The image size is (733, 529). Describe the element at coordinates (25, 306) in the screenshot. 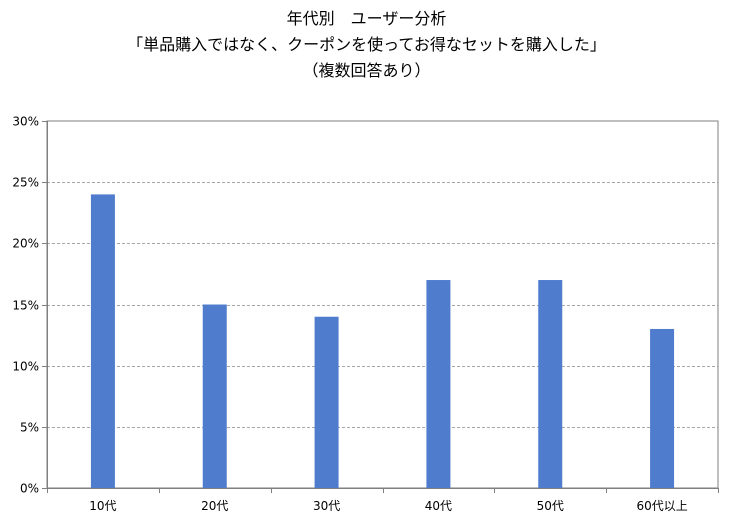

I see `y-tick-label: 15%` at that location.